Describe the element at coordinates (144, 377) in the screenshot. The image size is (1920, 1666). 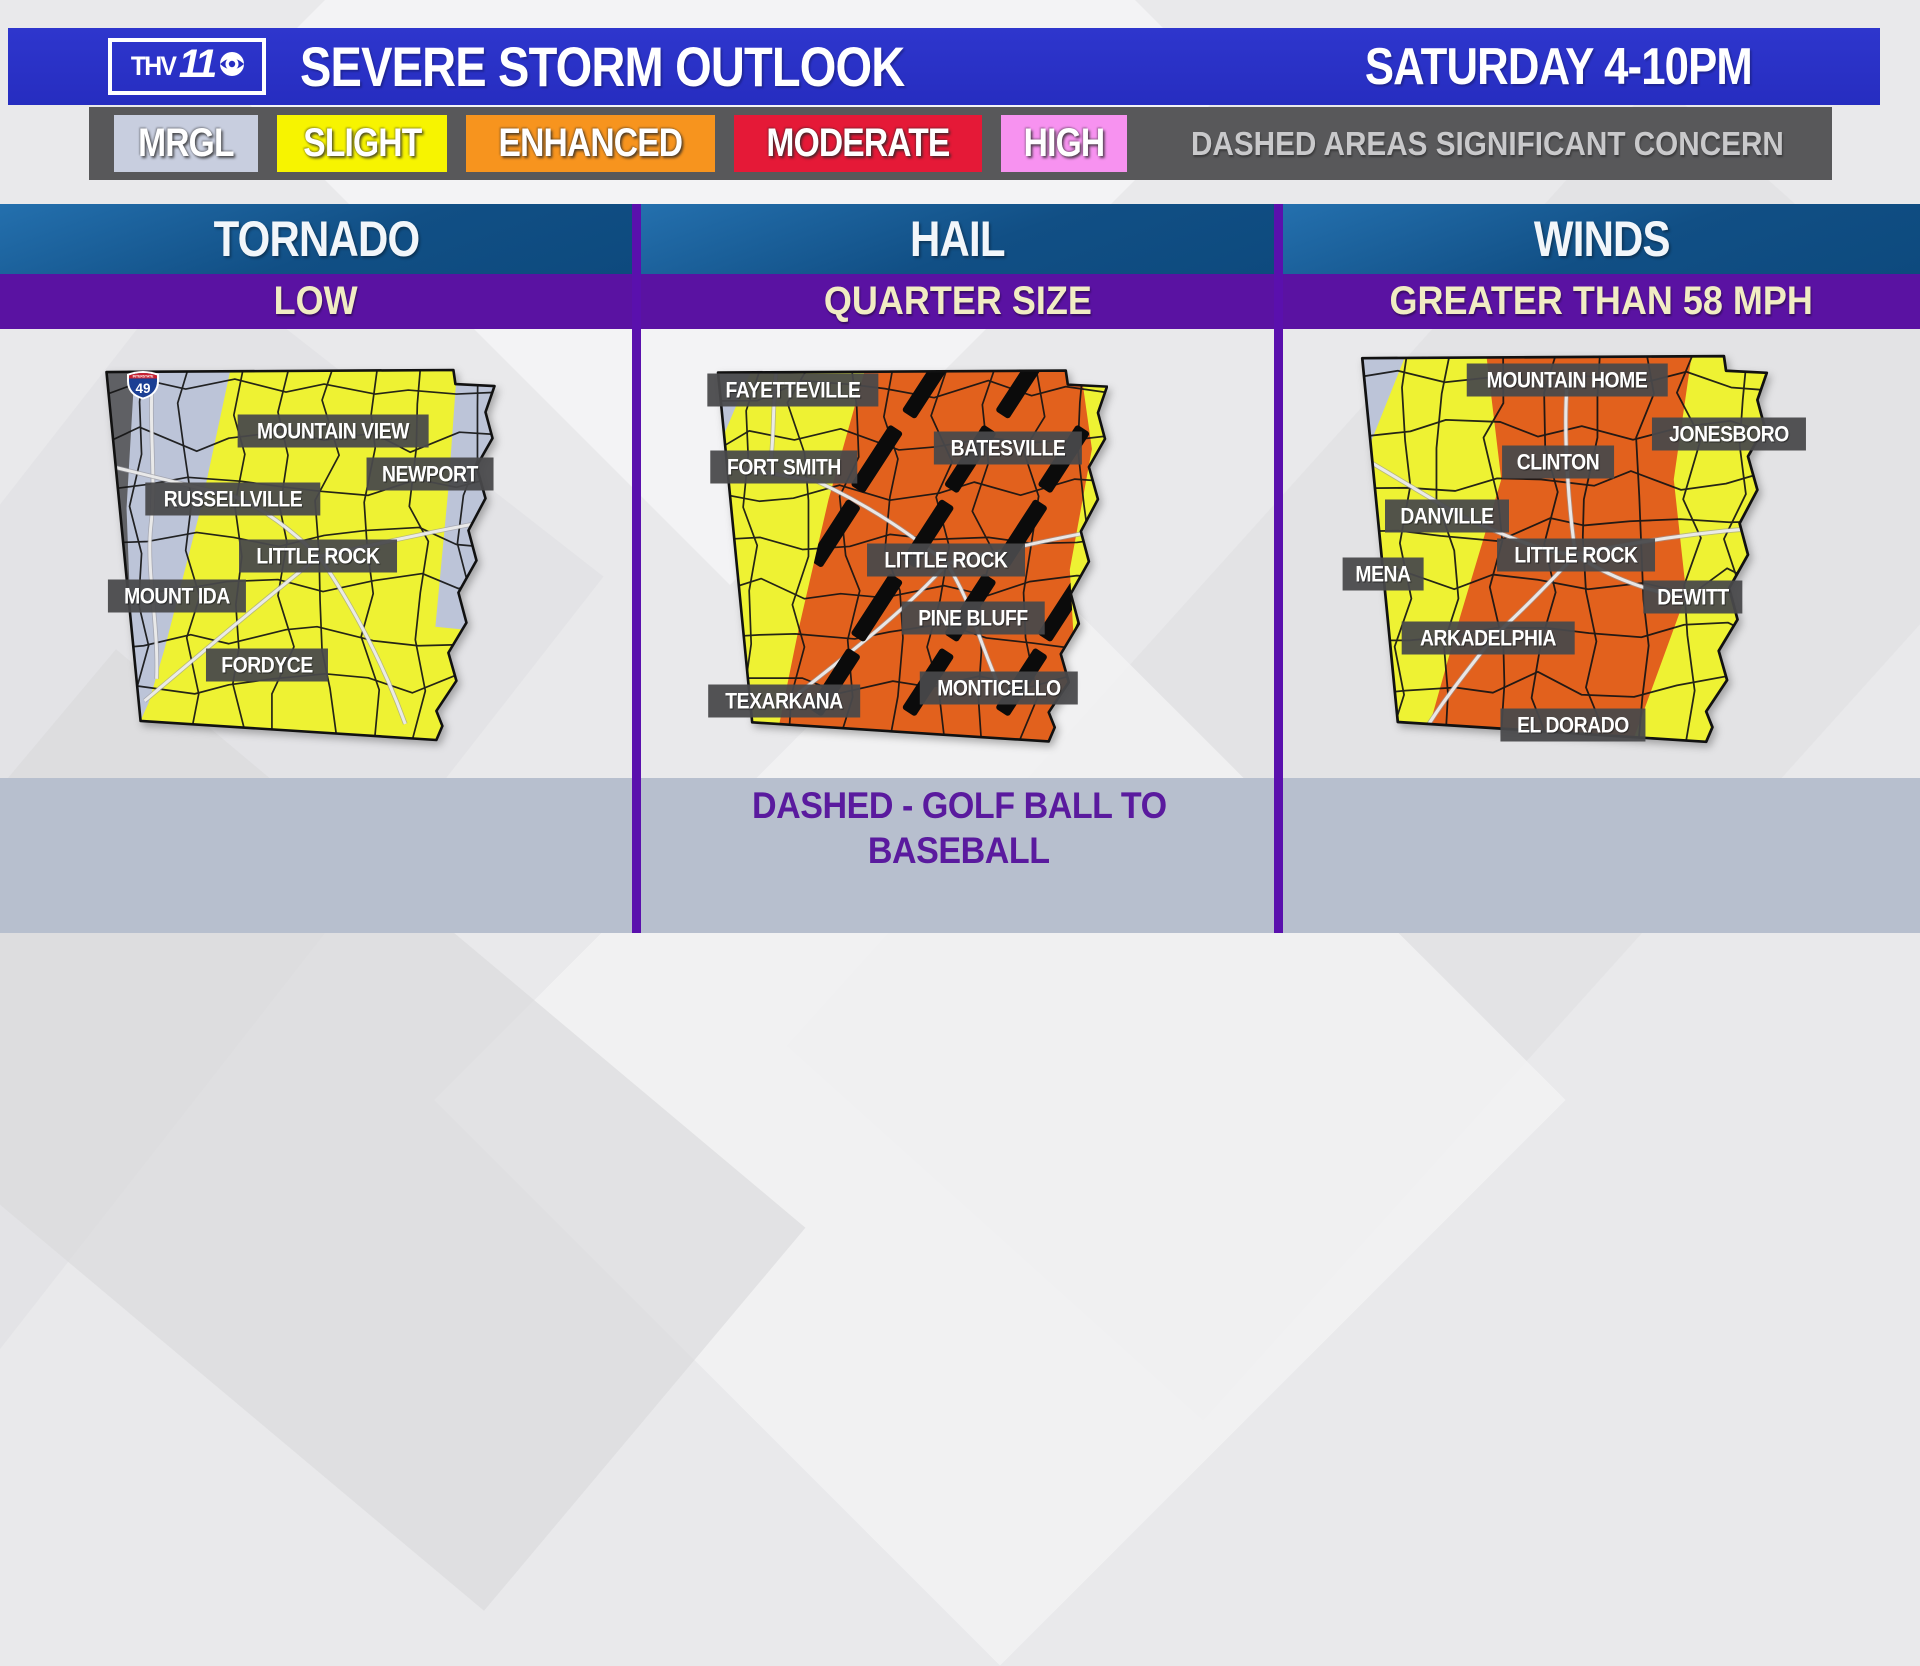
I see `shield-system-text: INTERSTATE` at that location.